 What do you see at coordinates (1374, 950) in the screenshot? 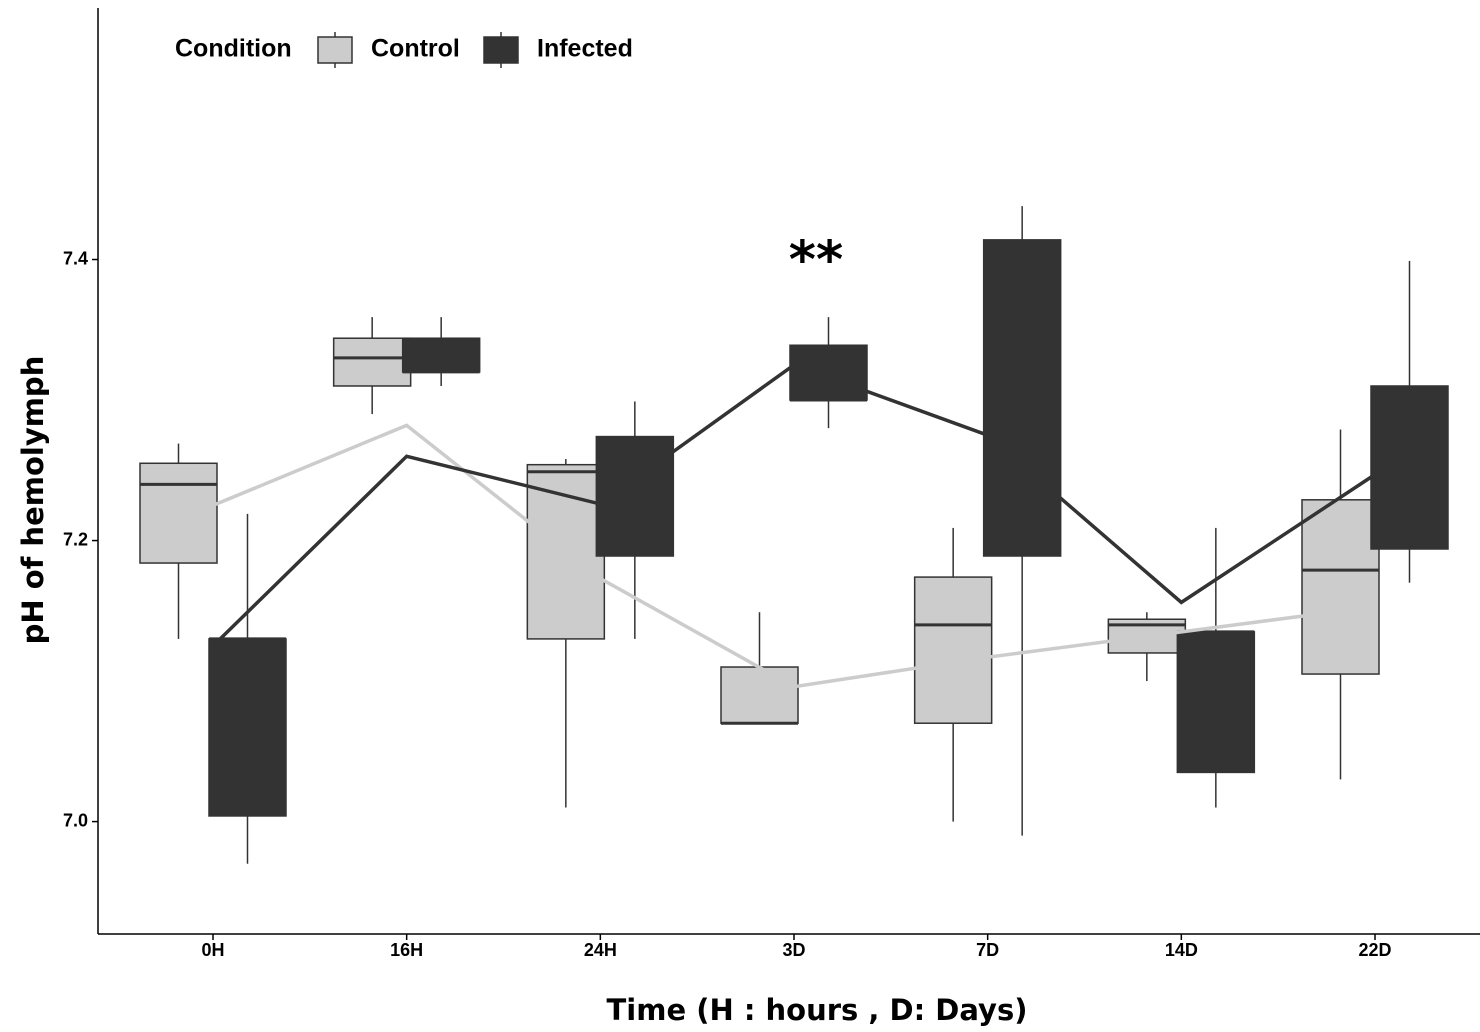
I see `x-tick-label: 22D` at bounding box center [1374, 950].